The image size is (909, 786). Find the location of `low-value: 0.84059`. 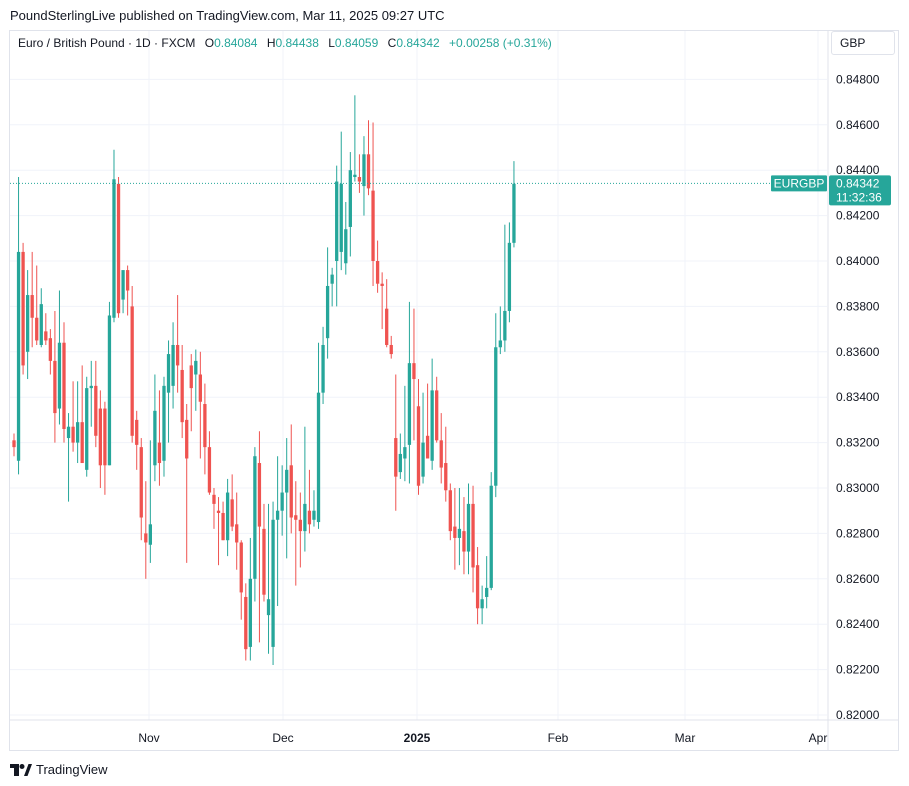

low-value: 0.84059 is located at coordinates (356, 43).